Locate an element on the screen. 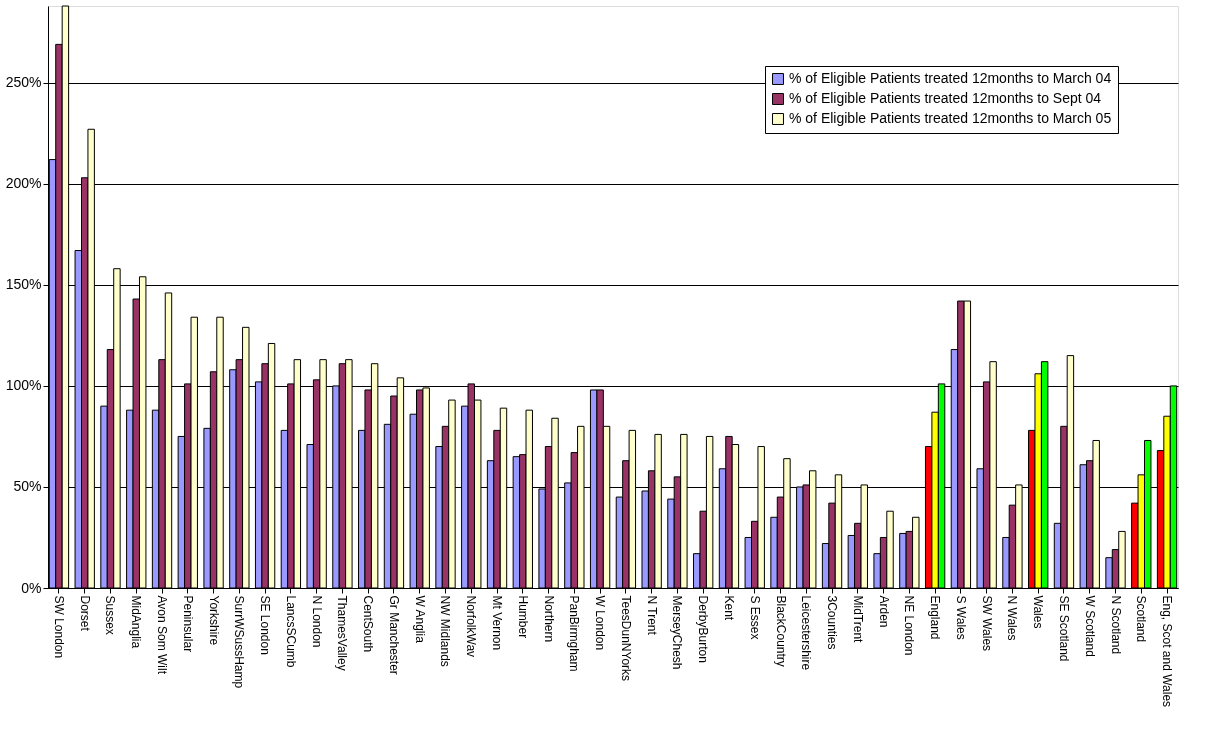 This screenshot has width=1214, height=734. legend-label: % of Eligible Patients treated 12months to March 05 is located at coordinates (950, 118).